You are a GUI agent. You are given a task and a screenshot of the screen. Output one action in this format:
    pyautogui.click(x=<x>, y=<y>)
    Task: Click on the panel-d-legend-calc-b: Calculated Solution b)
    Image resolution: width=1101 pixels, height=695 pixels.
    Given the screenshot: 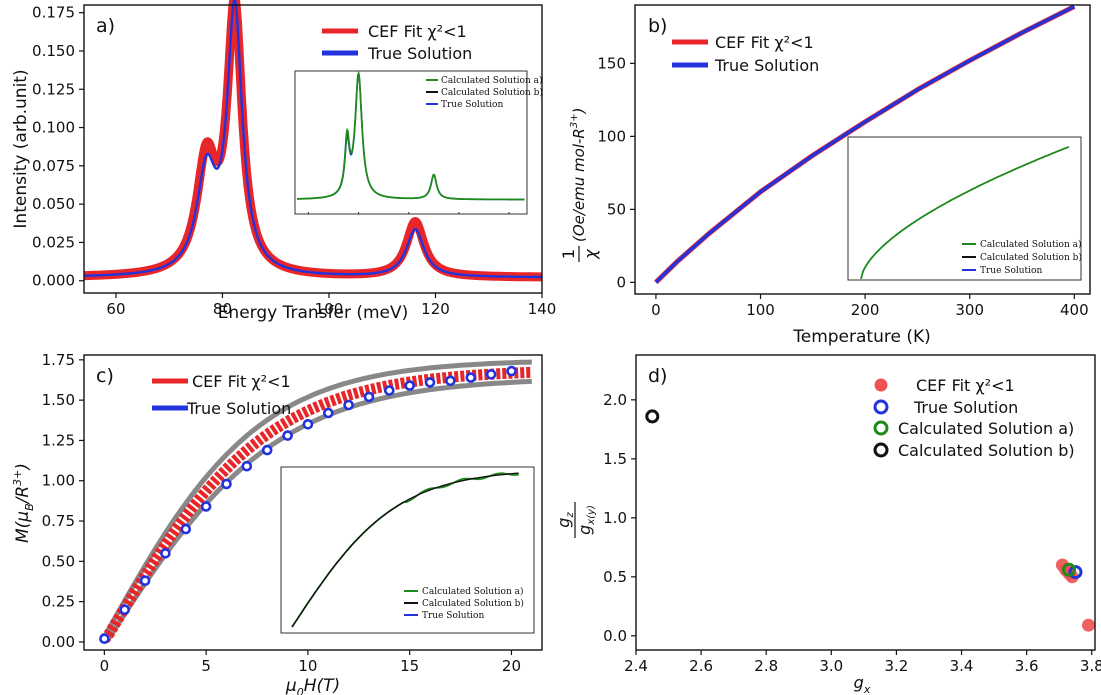 What is the action you would take?
    pyautogui.click(x=986, y=450)
    